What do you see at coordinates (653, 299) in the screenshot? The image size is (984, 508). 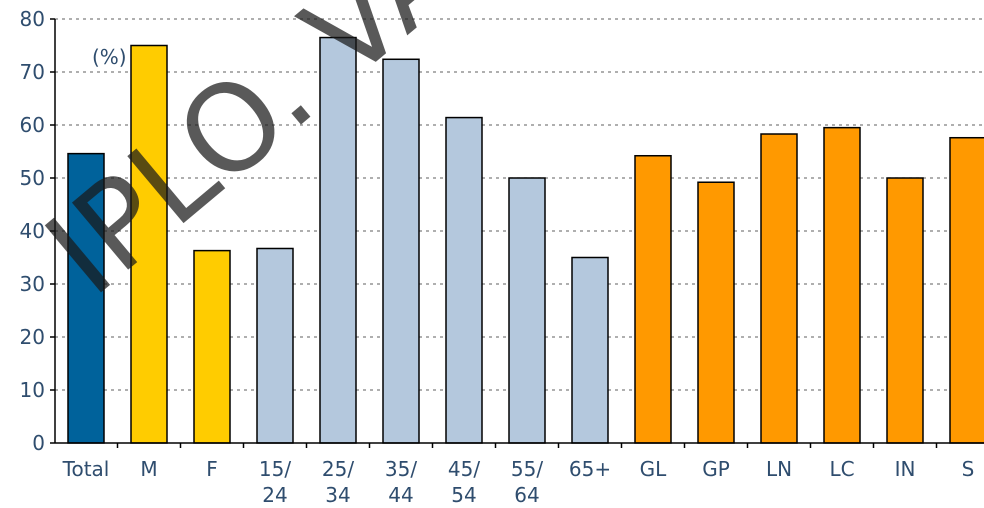 I see `bar-GL` at bounding box center [653, 299].